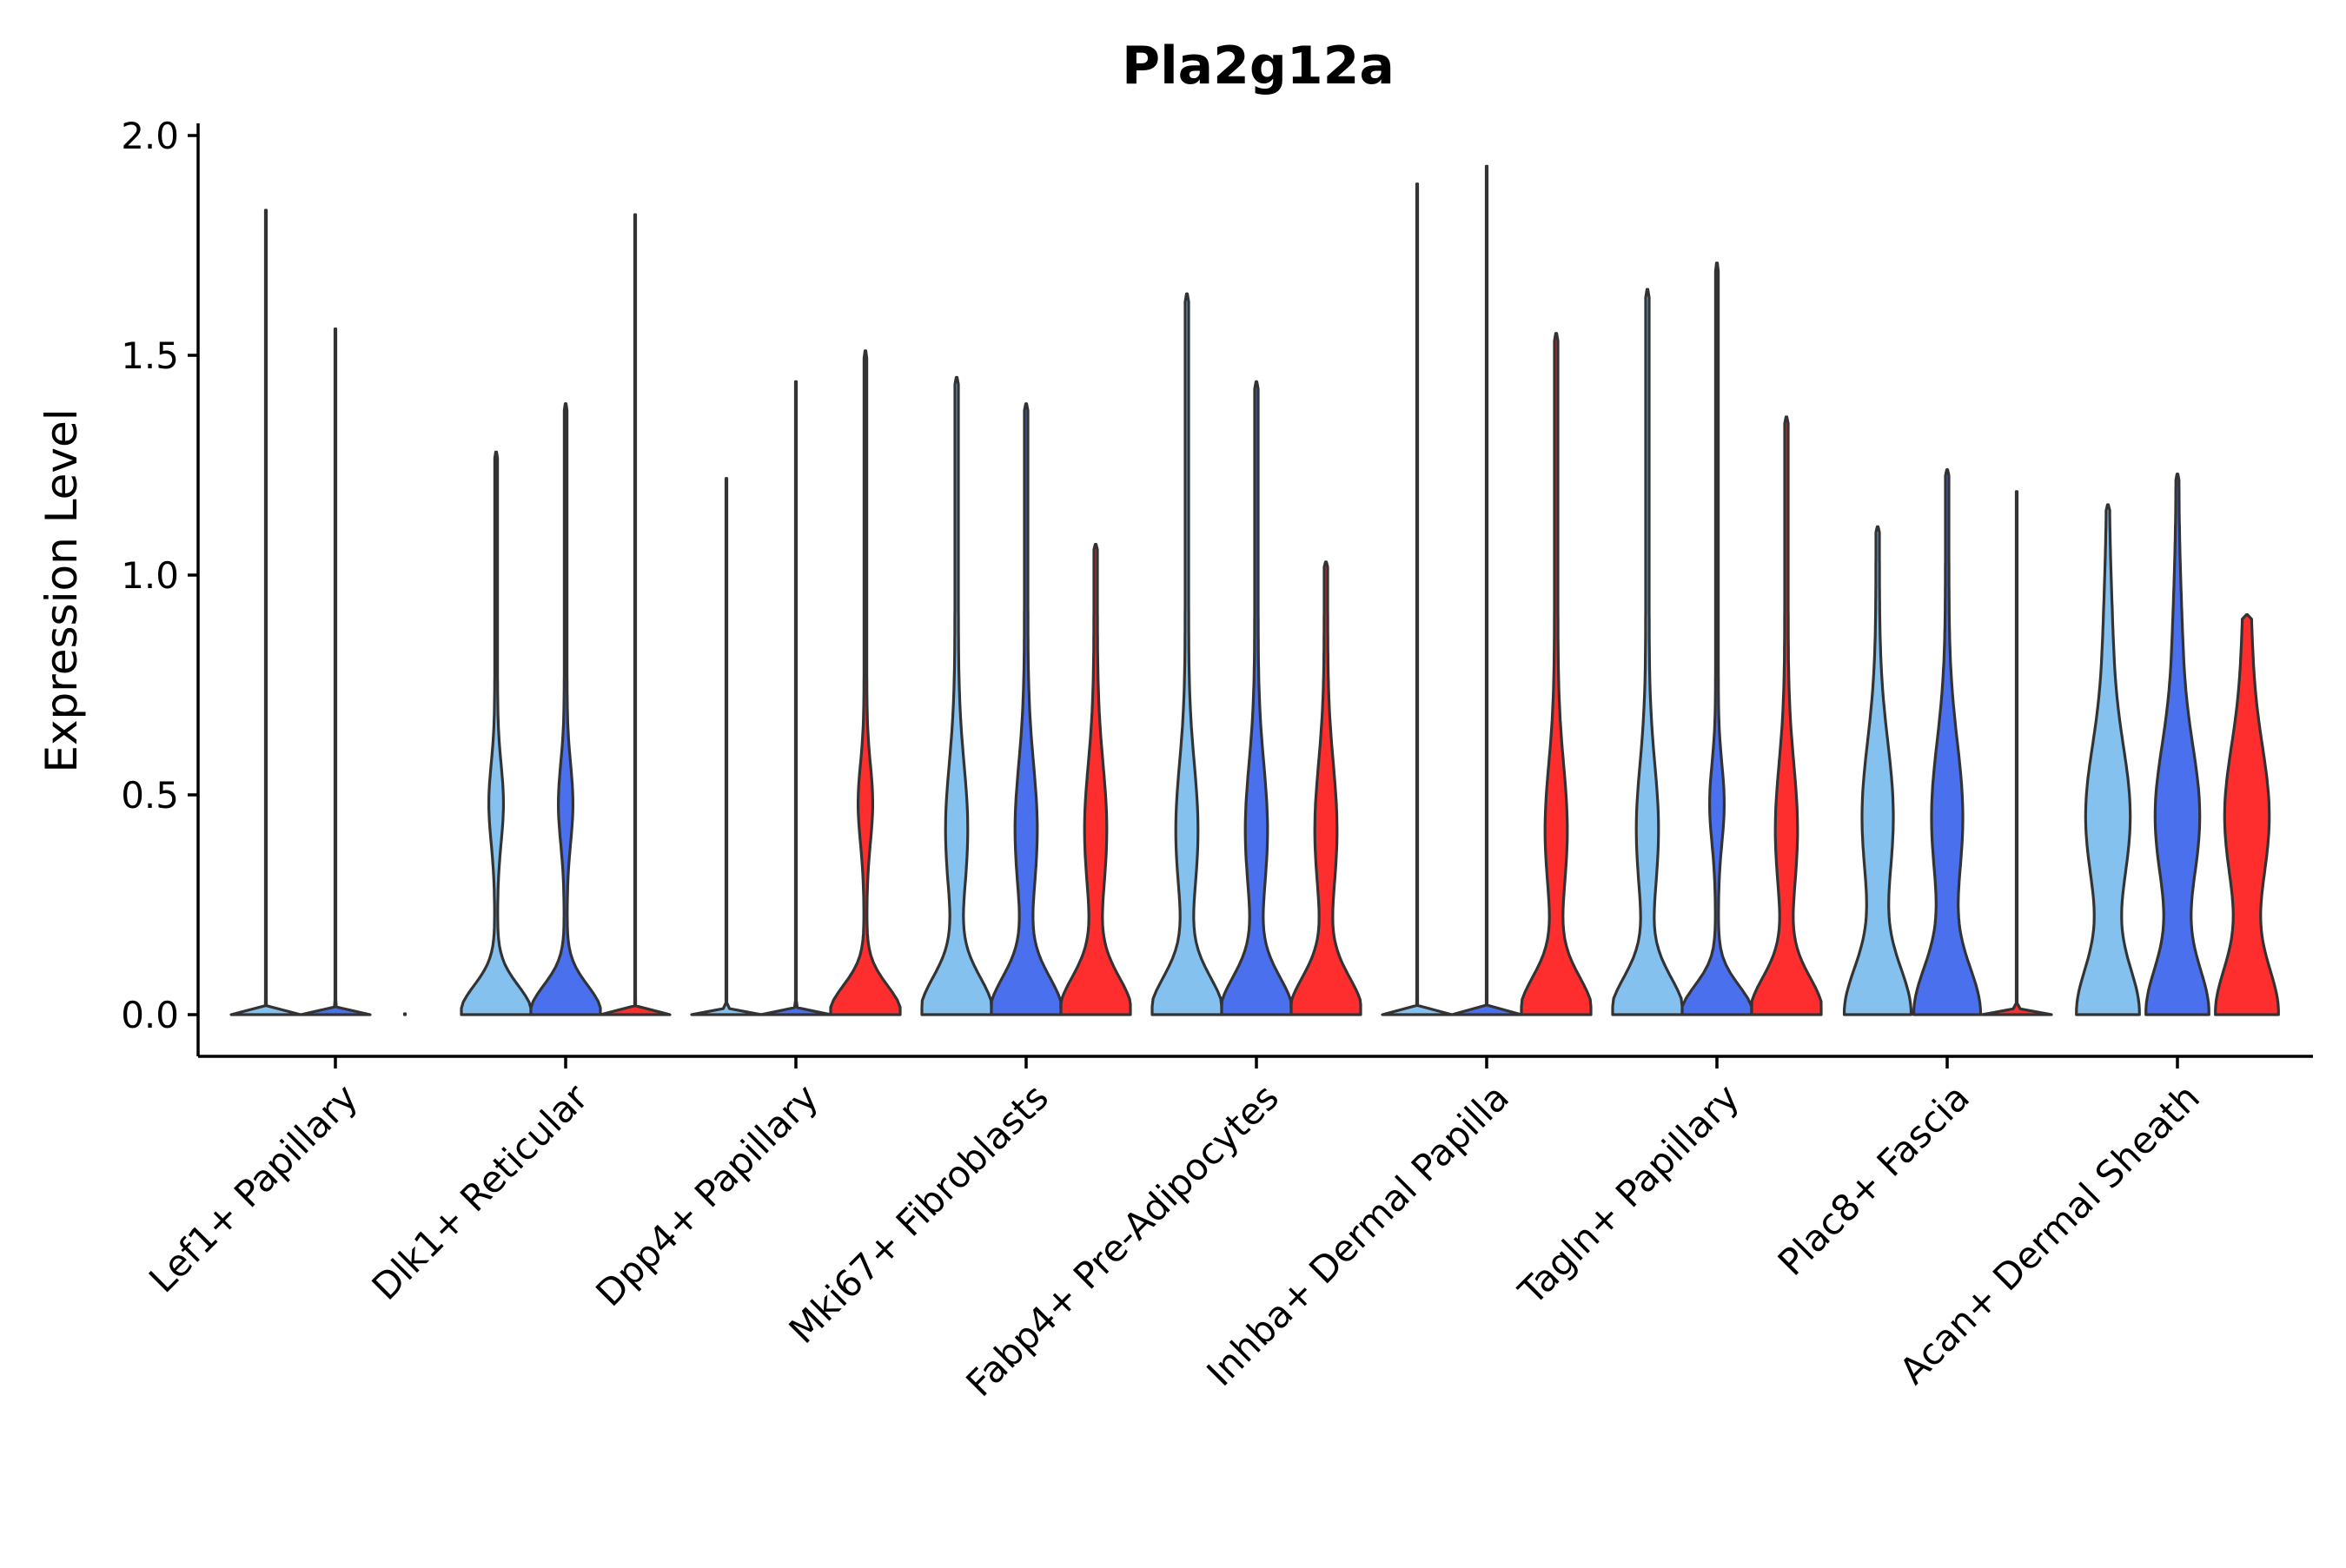 This screenshot has width=2346, height=1568. What do you see at coordinates (1629, 1194) in the screenshot?
I see `x-tick-label-6: Tagln+ Papillary` at bounding box center [1629, 1194].